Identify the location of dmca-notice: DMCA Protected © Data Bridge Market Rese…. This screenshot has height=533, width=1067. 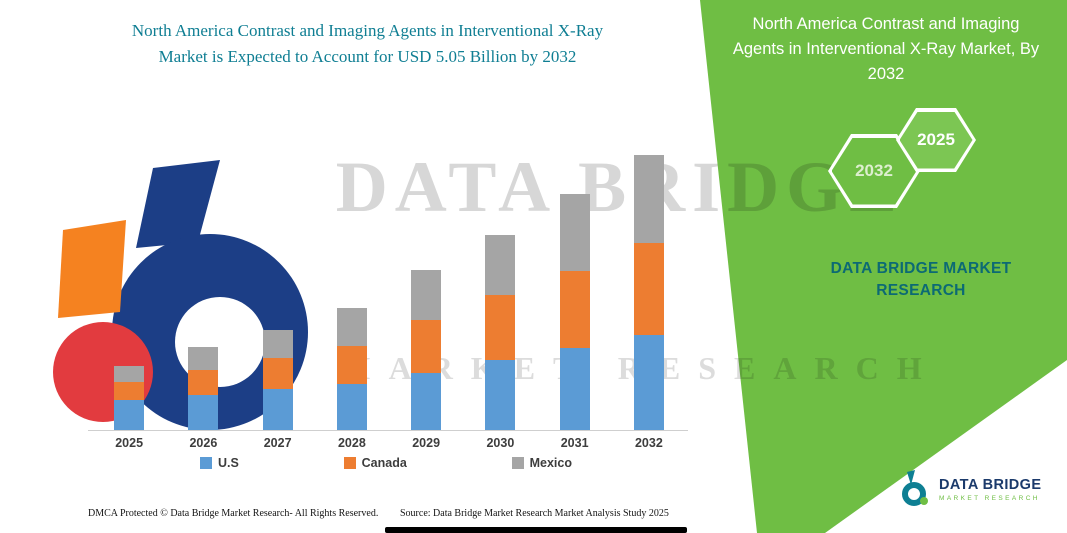
(233, 513).